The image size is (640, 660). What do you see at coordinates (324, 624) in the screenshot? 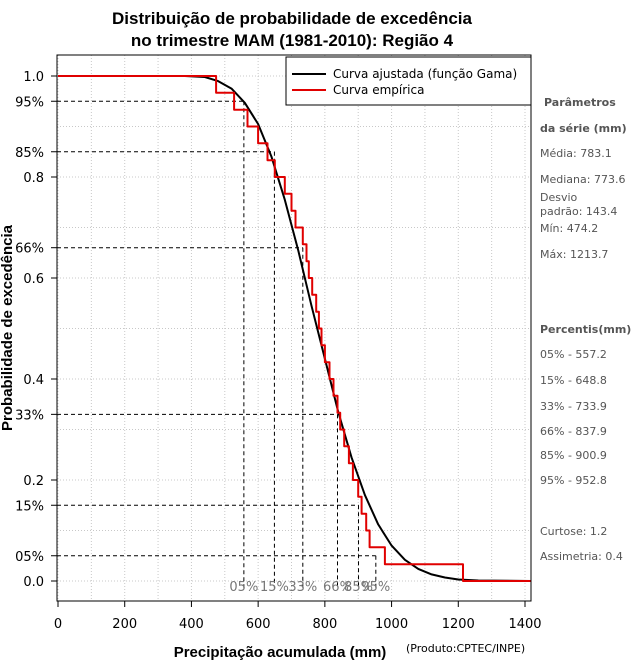
I see `x-tick-label: 800` at bounding box center [324, 624].